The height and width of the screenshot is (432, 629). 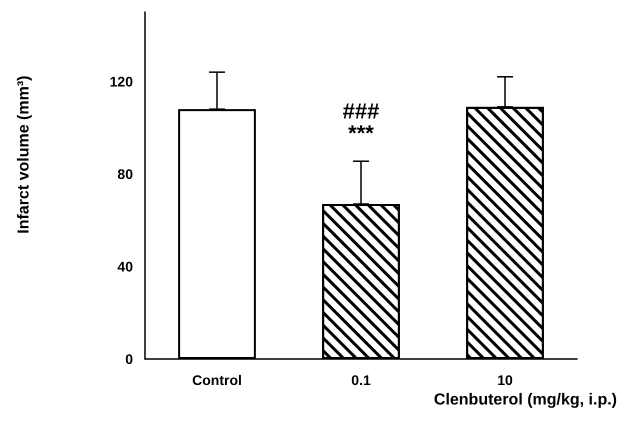 I want to click on y-tick-label: 0, so click(x=129, y=359).